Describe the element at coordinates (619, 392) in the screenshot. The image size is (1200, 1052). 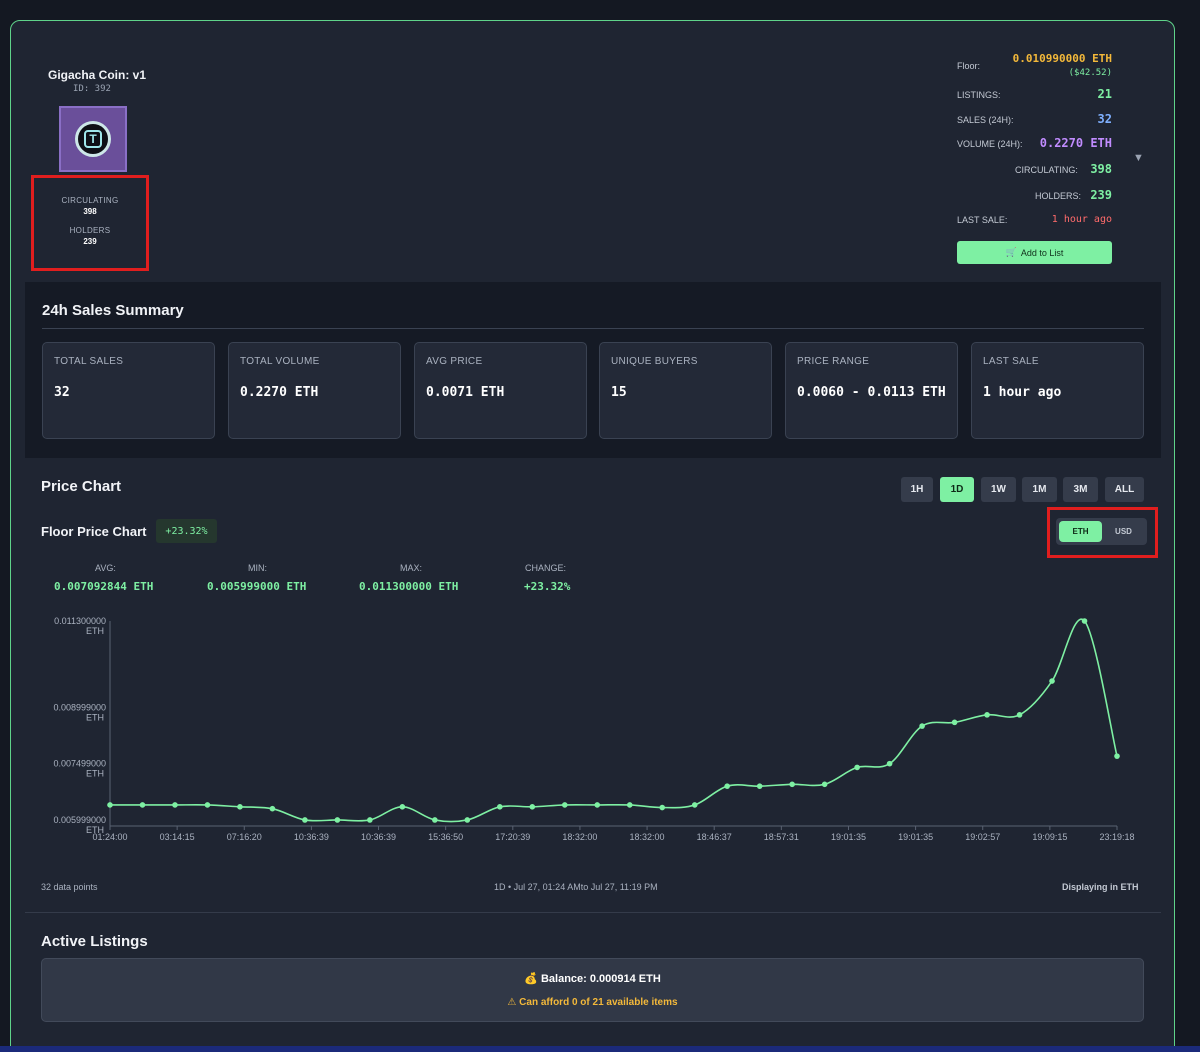
I see `card-value: 15` at that location.